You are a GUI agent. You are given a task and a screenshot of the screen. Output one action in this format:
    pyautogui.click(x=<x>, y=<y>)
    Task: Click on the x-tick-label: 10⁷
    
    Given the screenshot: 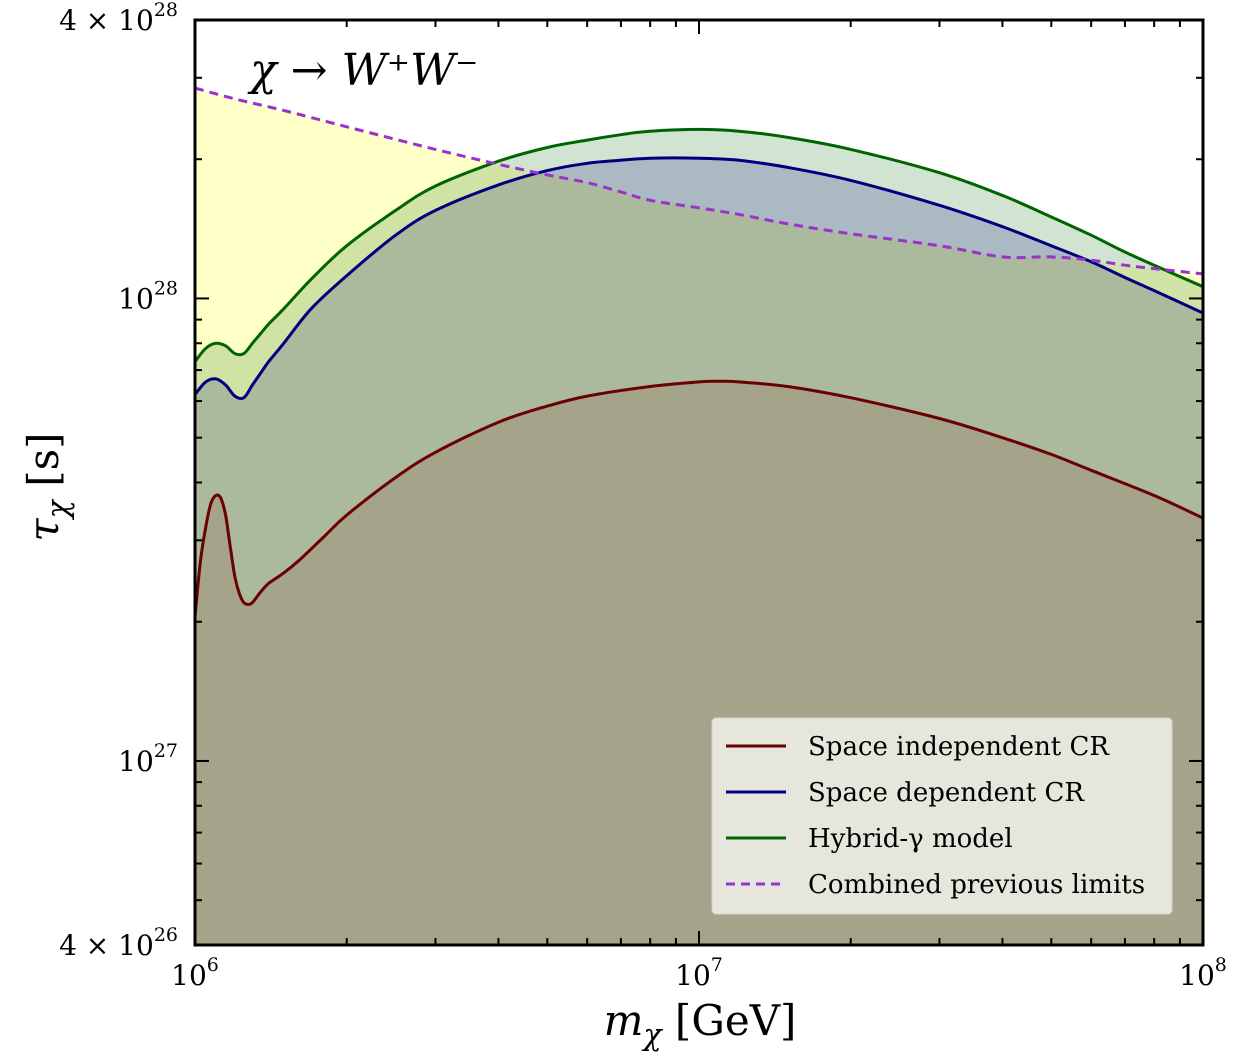 What is the action you would take?
    pyautogui.click(x=699, y=973)
    